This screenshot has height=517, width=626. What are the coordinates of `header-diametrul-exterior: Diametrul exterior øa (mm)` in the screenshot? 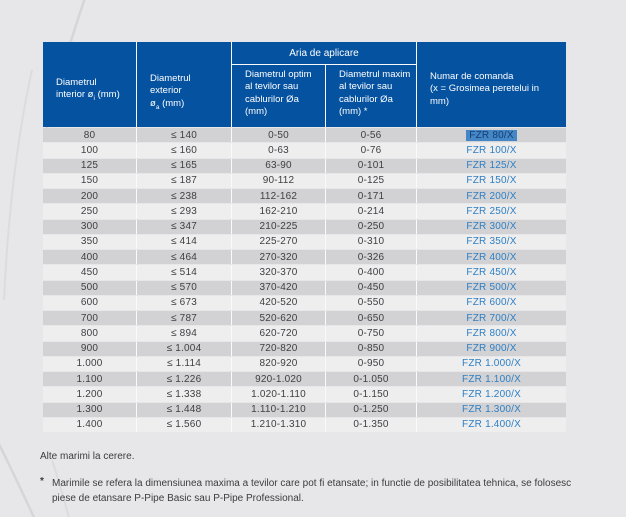 It's located at (184, 84).